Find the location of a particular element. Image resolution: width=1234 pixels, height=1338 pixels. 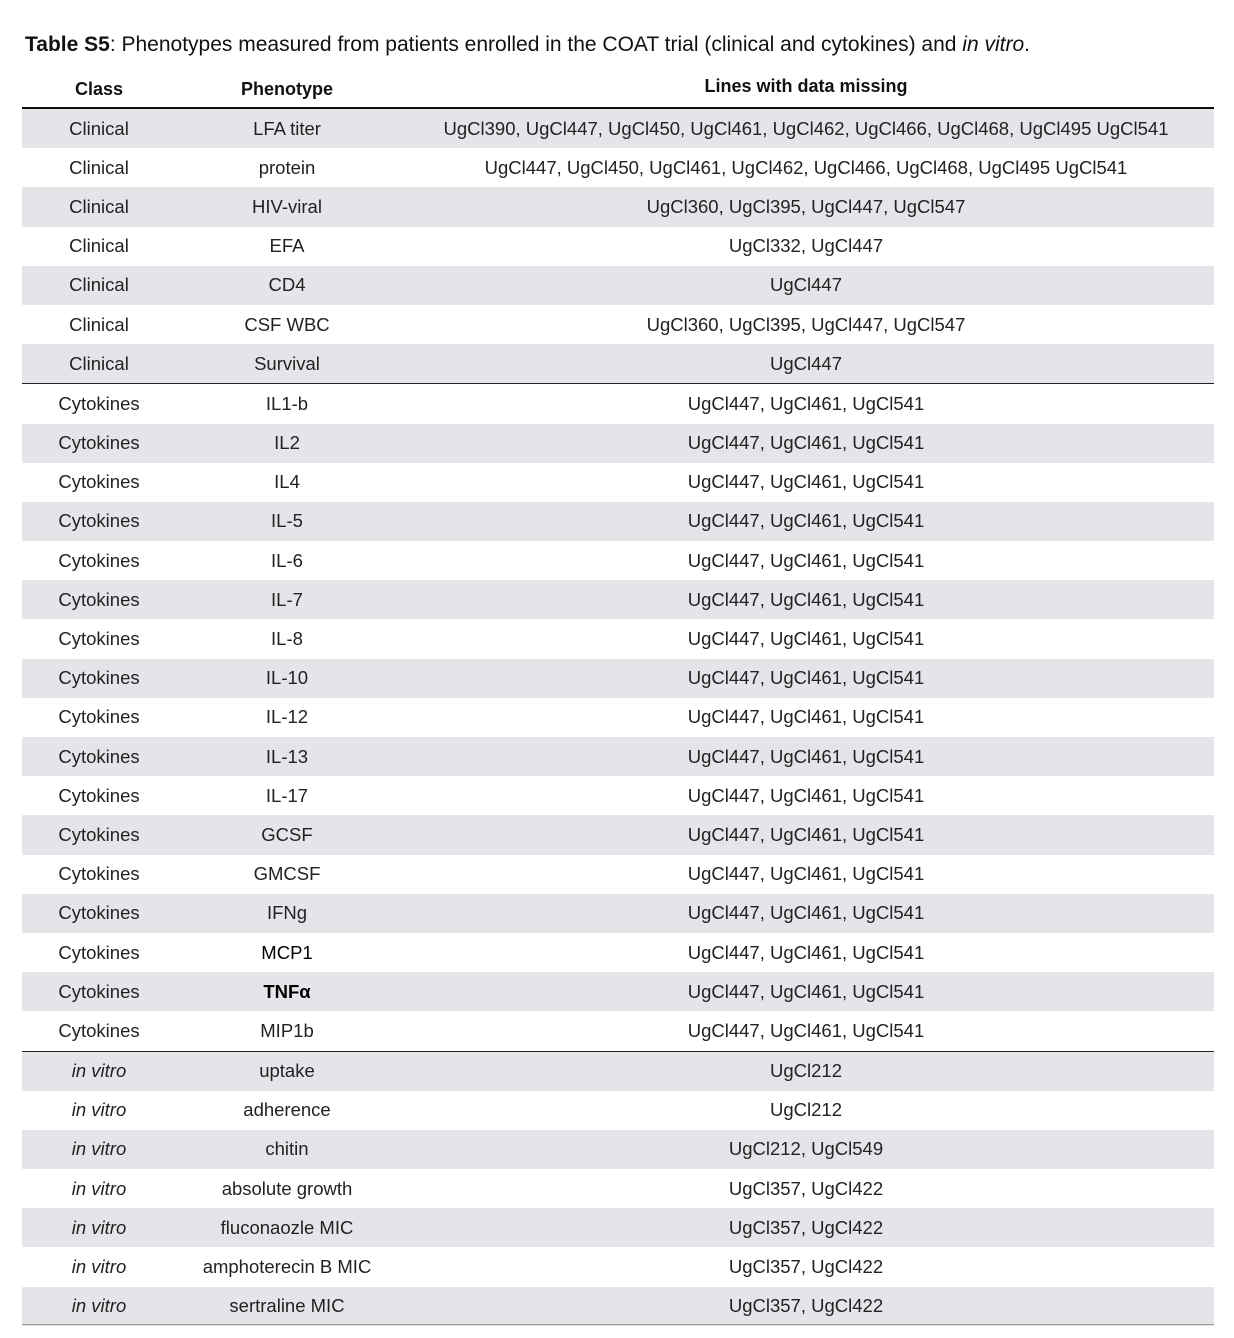

table-row: Cytokines GCSF UgCl447, UgCl461, UgCl541 is located at coordinates (618, 835).